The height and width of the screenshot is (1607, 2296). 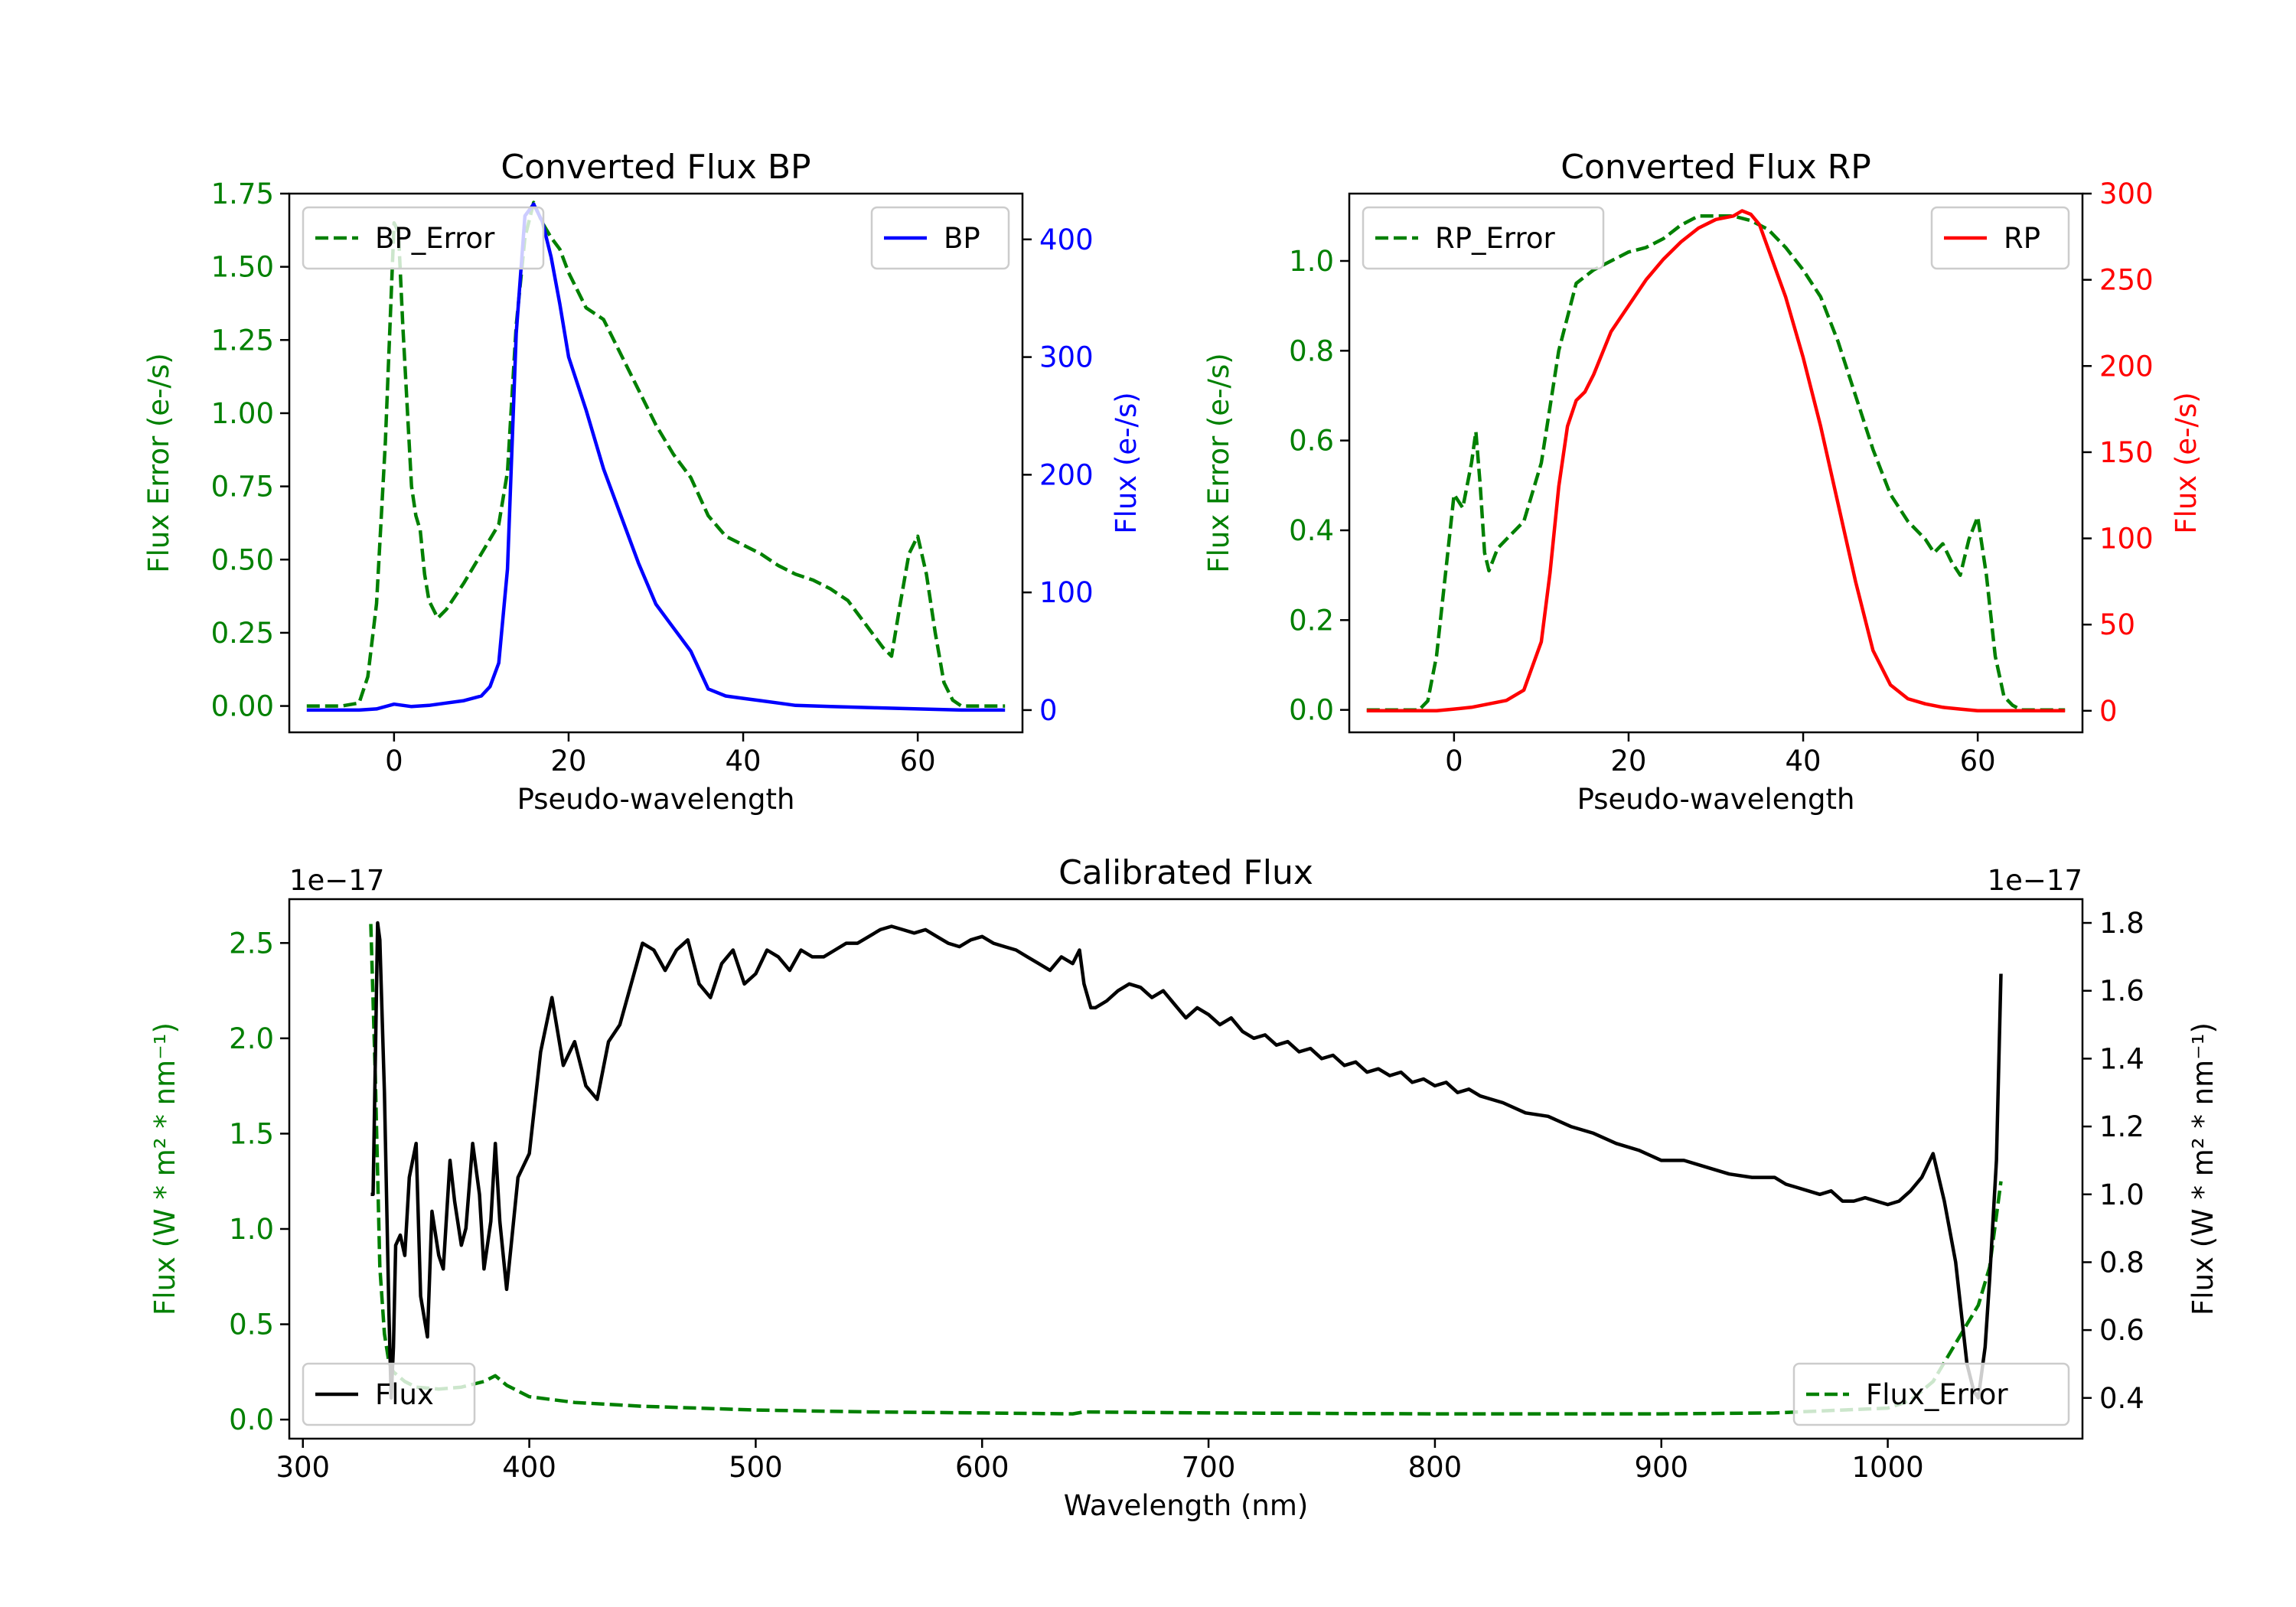 I want to click on legend-right: RP, so click(x=2000, y=238).